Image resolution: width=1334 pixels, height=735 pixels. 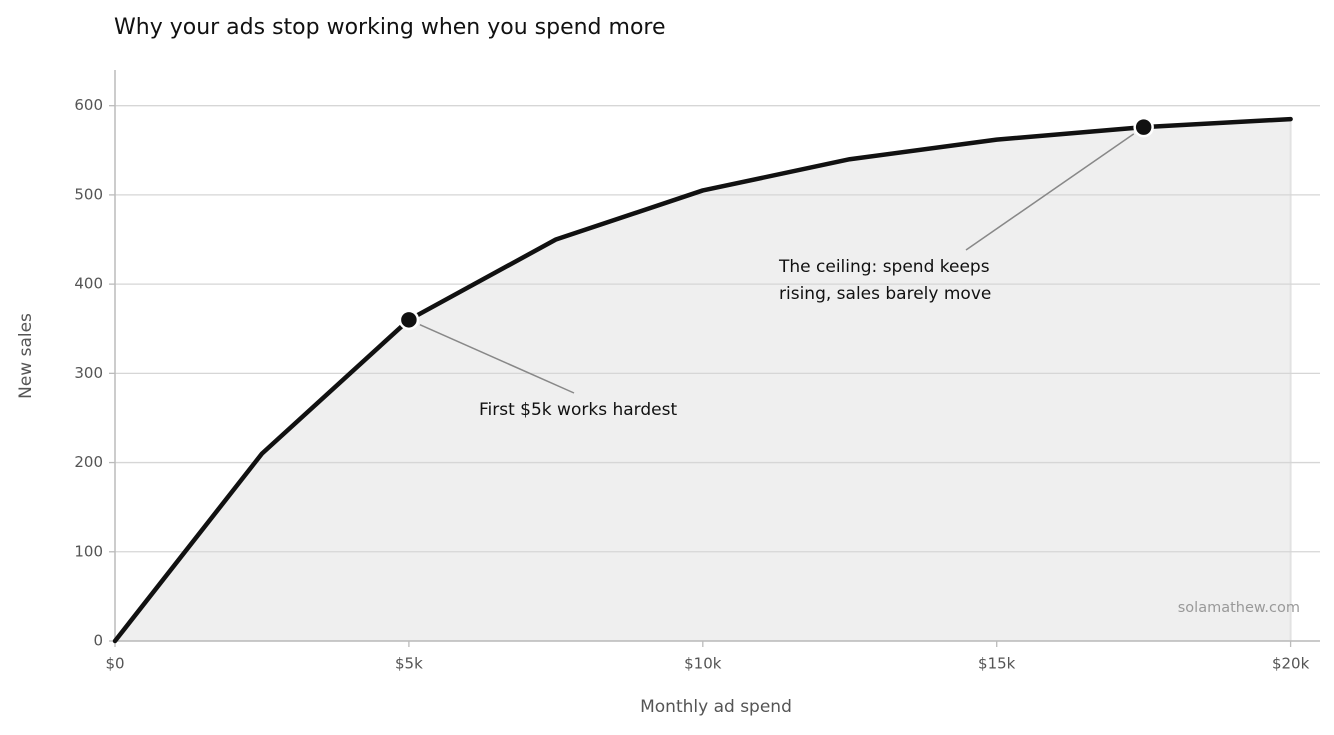 I want to click on annotation-text: rising, sales barely move, so click(x=885, y=294).